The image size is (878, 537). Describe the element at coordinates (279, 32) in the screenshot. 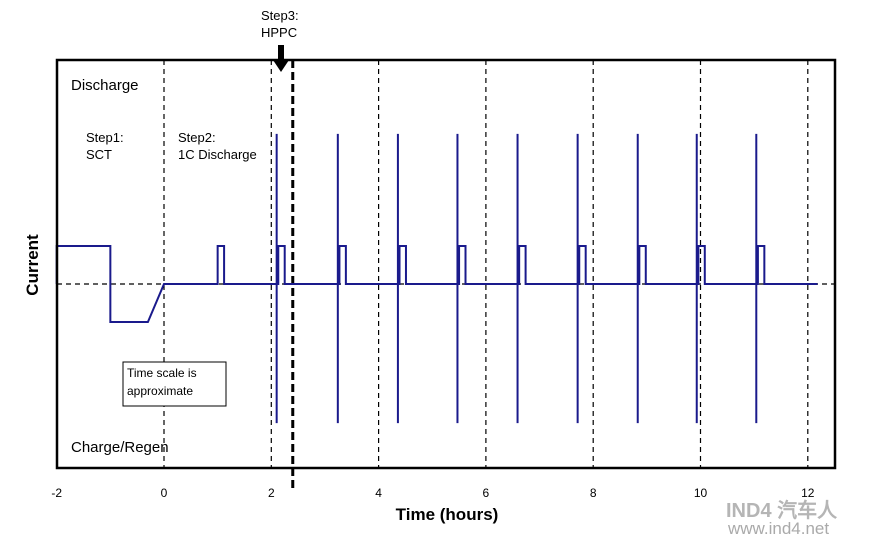

I see `step3-name: HPPC` at that location.